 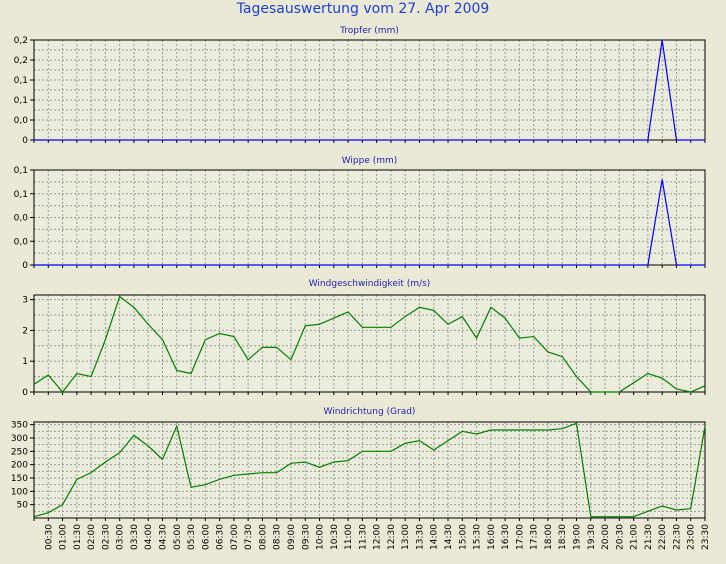 I want to click on x-tick-label: 23:00, so click(x=692, y=537).